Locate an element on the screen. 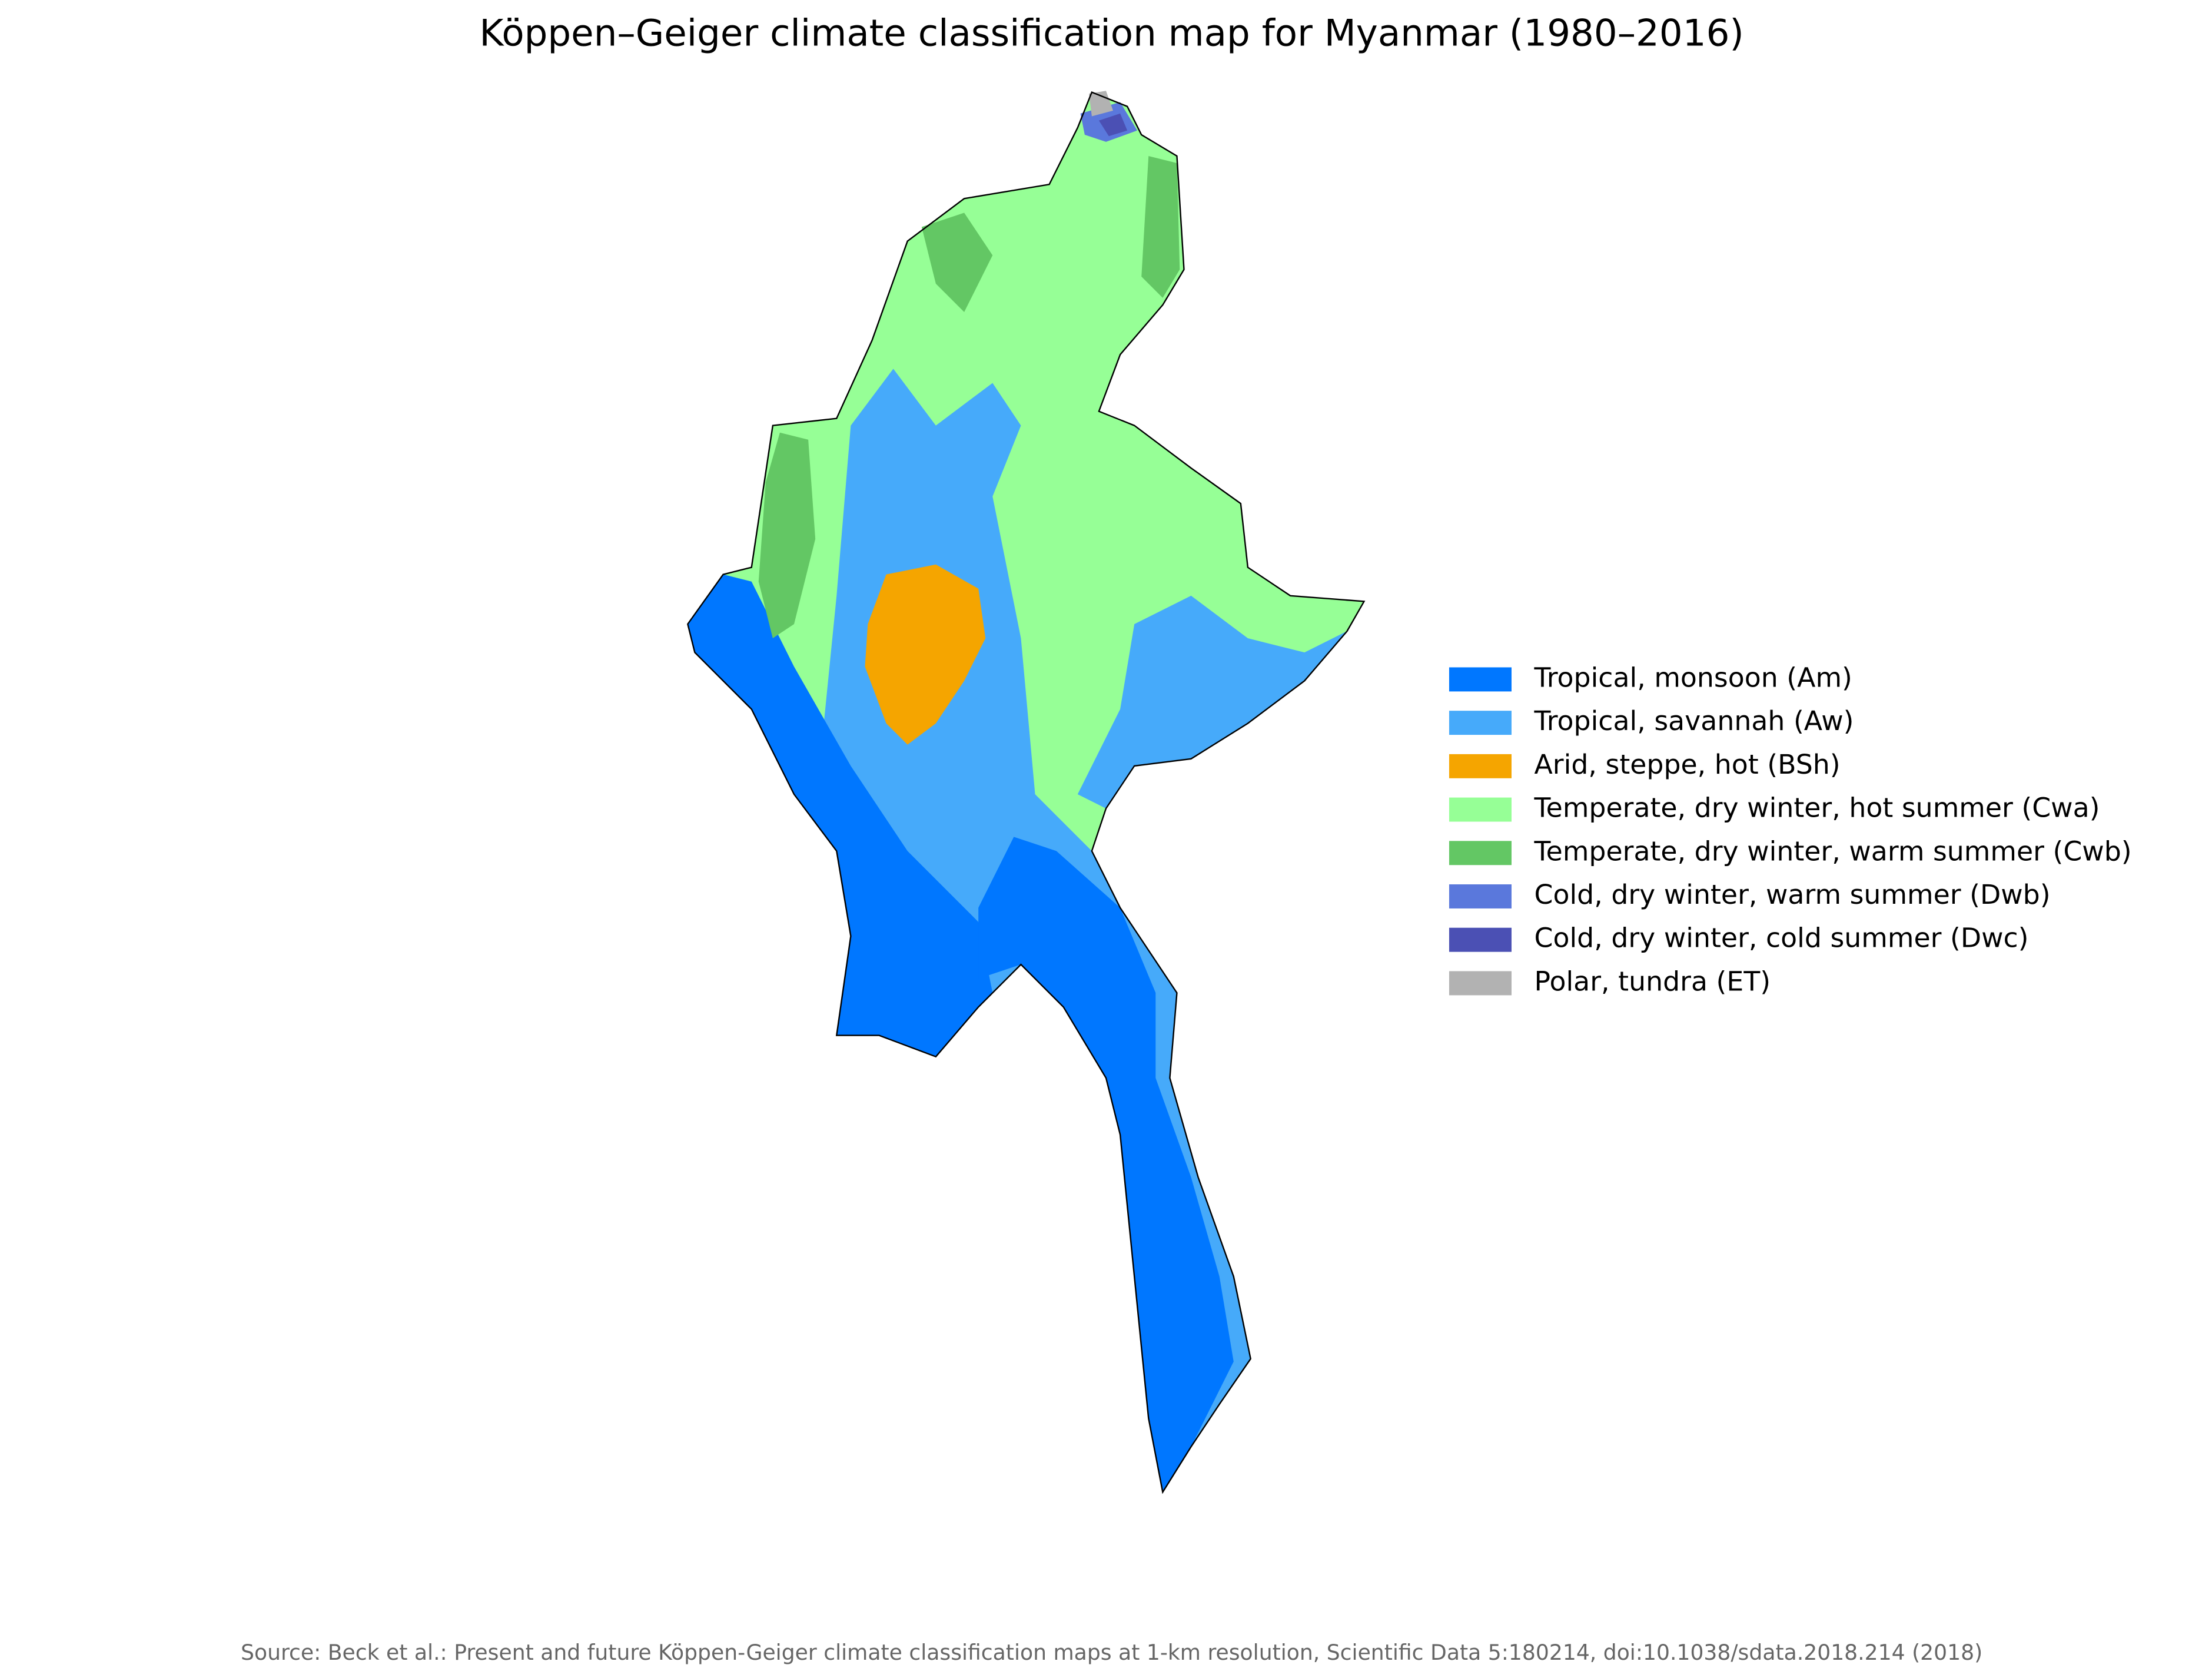 This screenshot has width=2212, height=1668. legend-label: Temperate, dry winter, warm summer (Cwb) is located at coordinates (1833, 851).